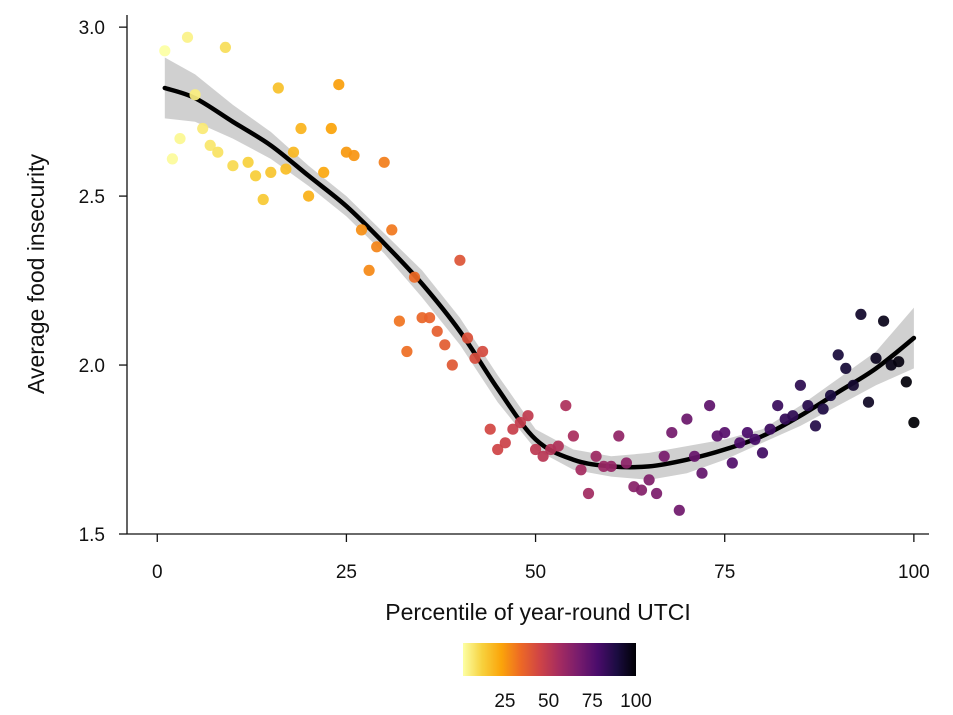 The width and height of the screenshot is (953, 715). I want to click on x-tick-label: 25, so click(346, 572).